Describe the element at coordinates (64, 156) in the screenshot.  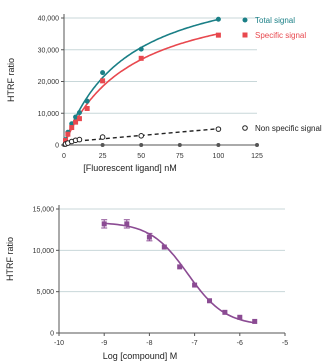
I see `x-tick-label: 0` at that location.